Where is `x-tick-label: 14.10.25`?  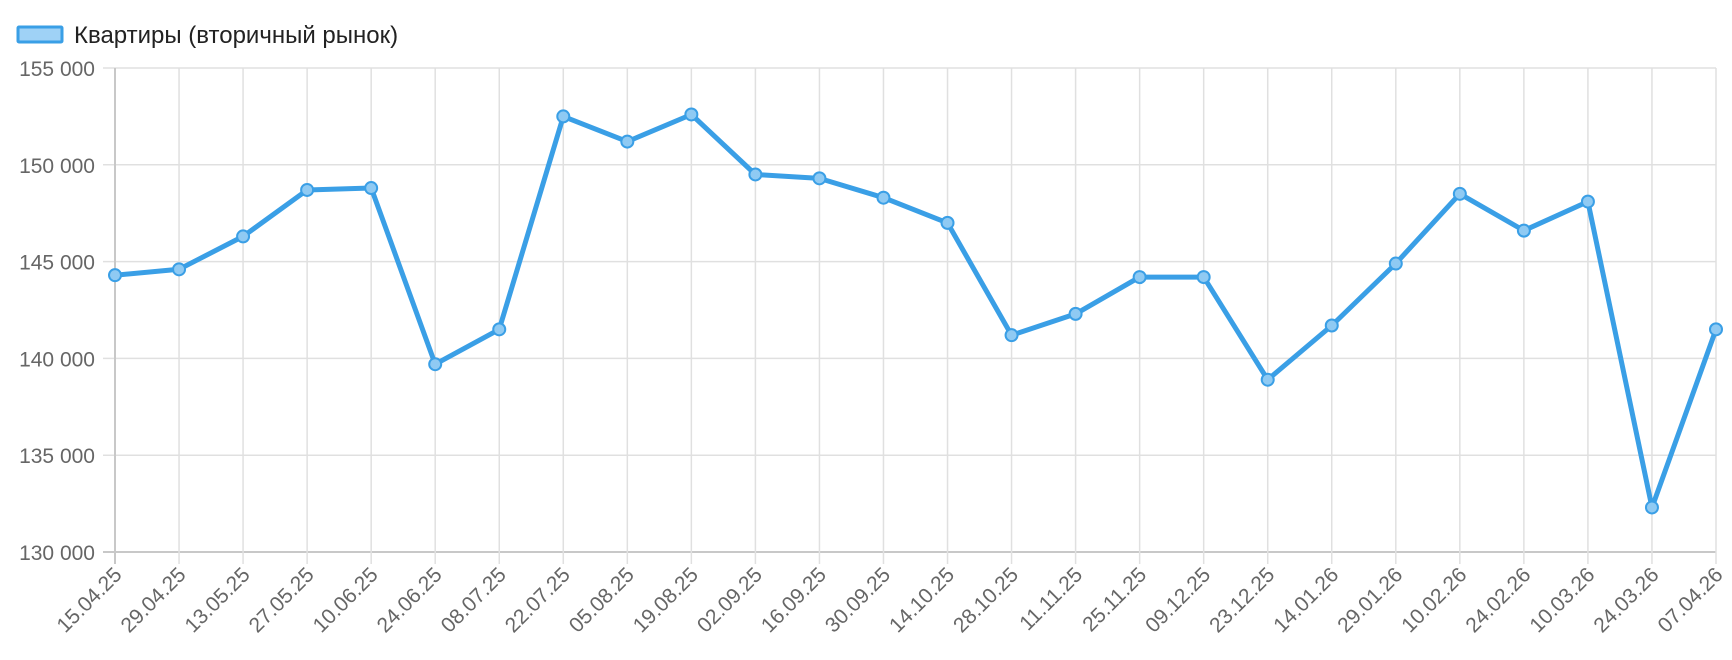 x-tick-label: 14.10.25 is located at coordinates (922, 600).